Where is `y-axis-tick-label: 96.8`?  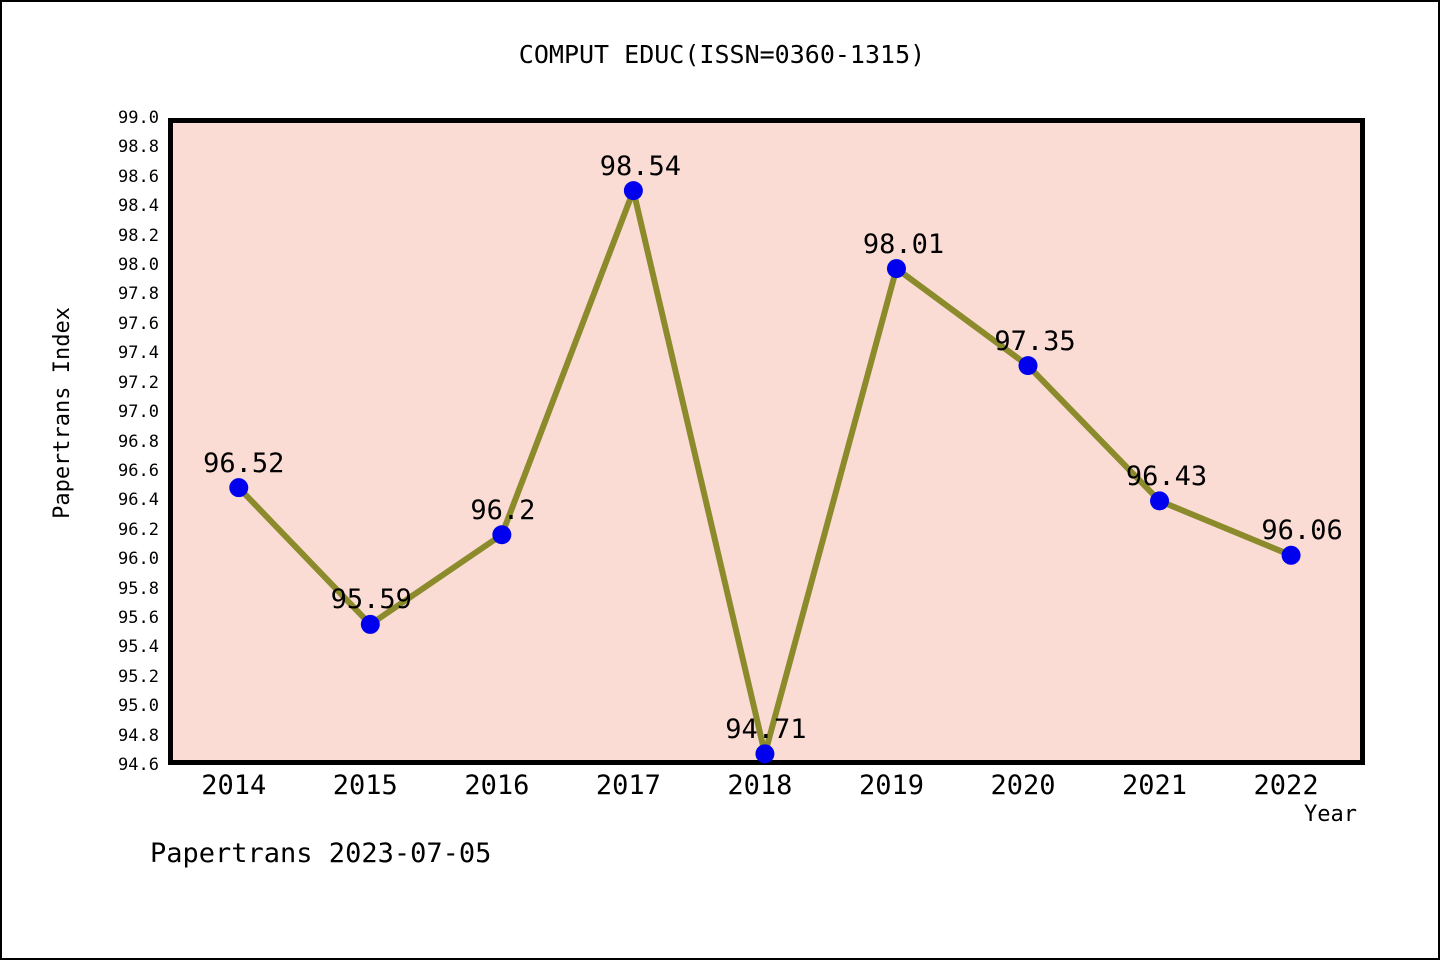
y-axis-tick-label: 96.8 is located at coordinates (138, 441).